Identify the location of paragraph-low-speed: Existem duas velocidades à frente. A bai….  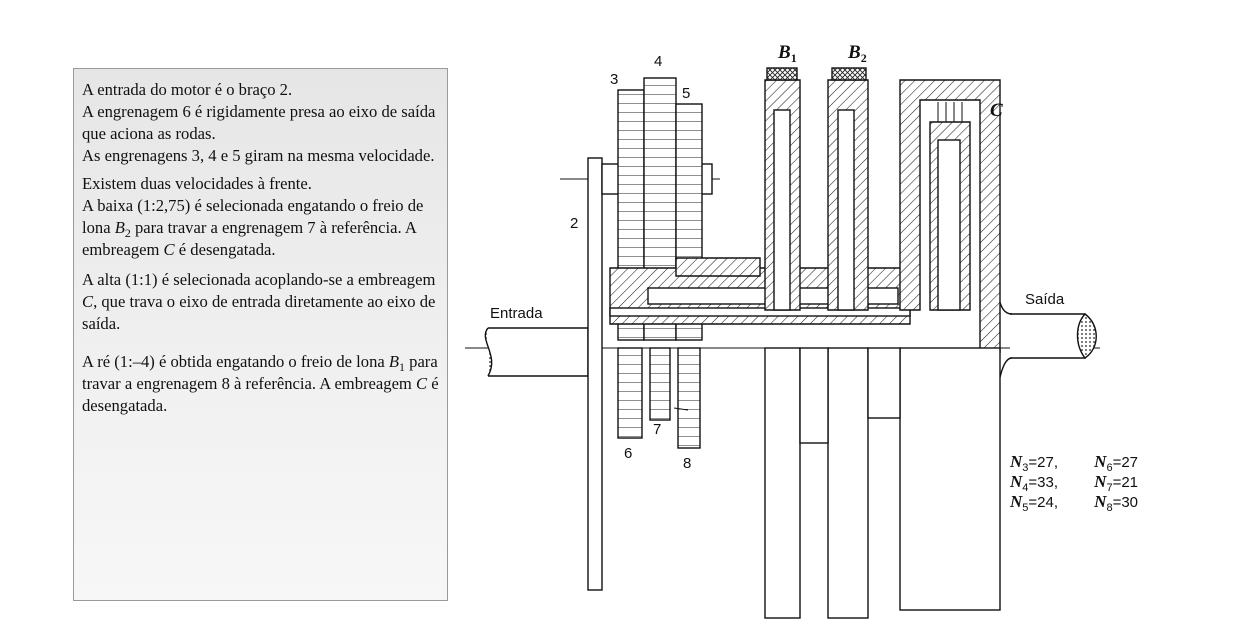
(260, 217).